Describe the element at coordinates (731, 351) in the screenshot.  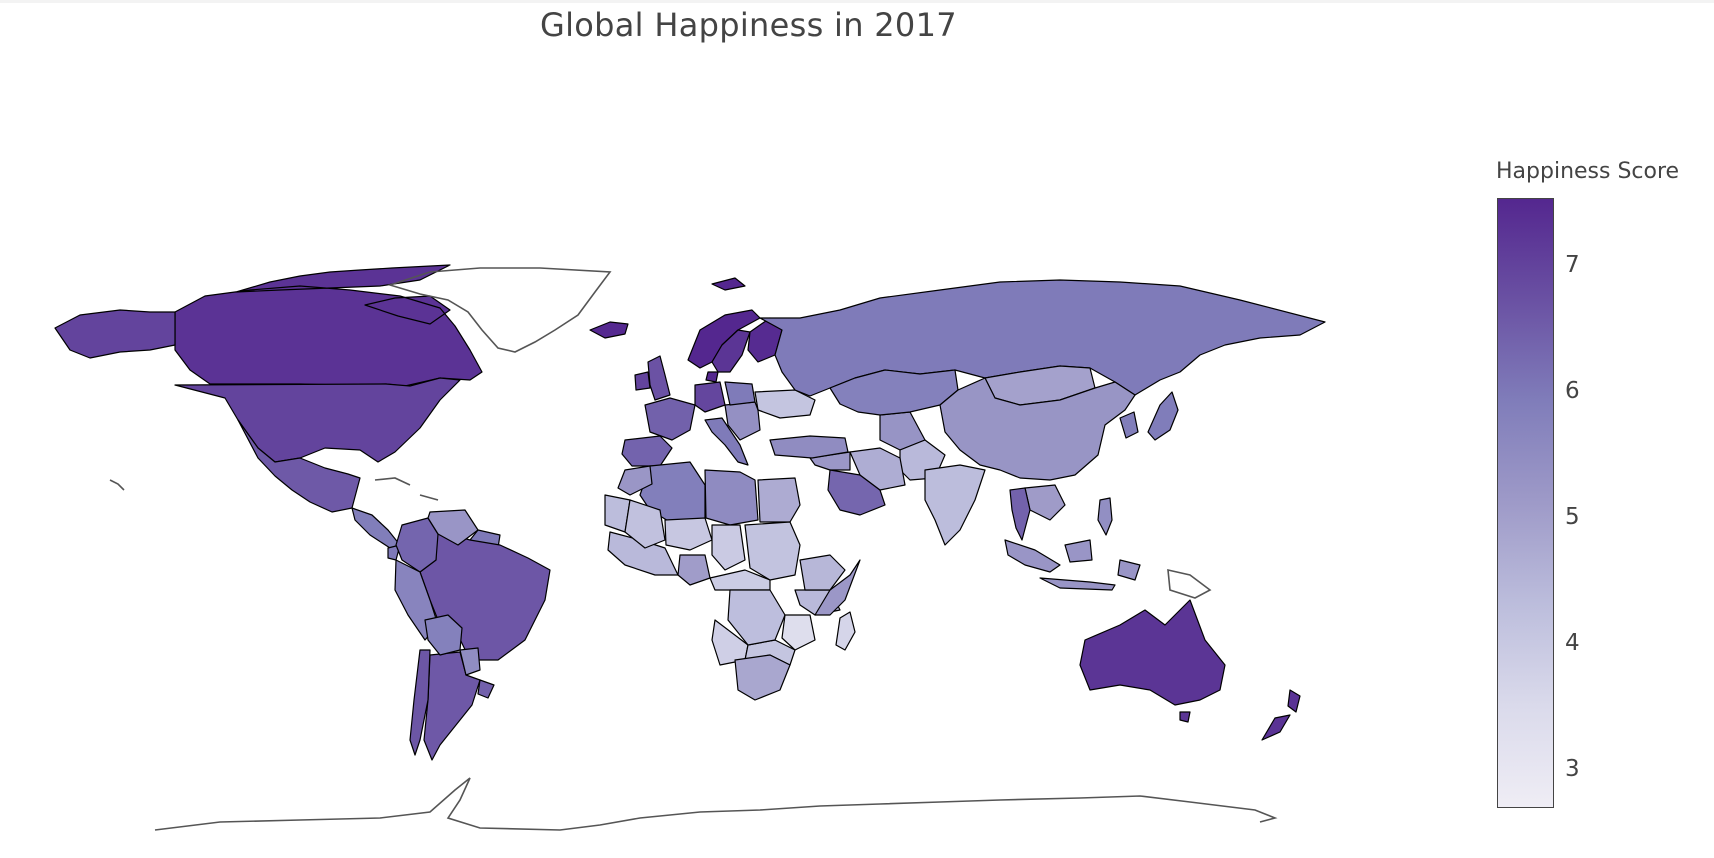
I see `country-sweden` at that location.